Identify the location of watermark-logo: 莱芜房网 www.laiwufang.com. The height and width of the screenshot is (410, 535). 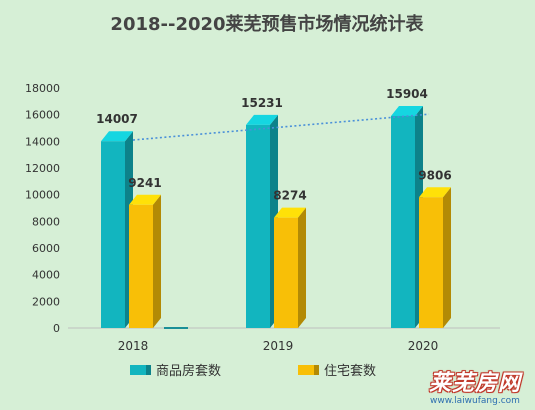
(474, 389).